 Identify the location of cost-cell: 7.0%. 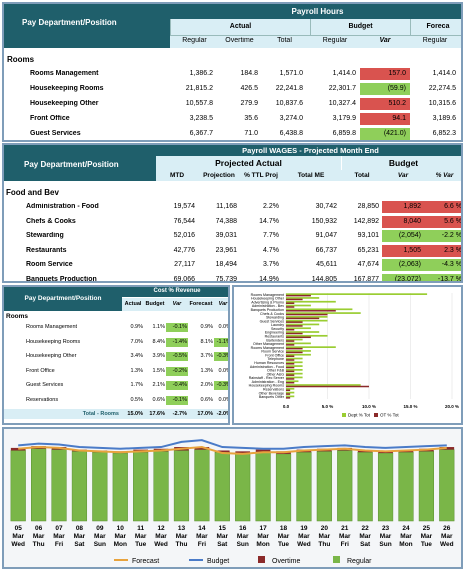
(136, 341).